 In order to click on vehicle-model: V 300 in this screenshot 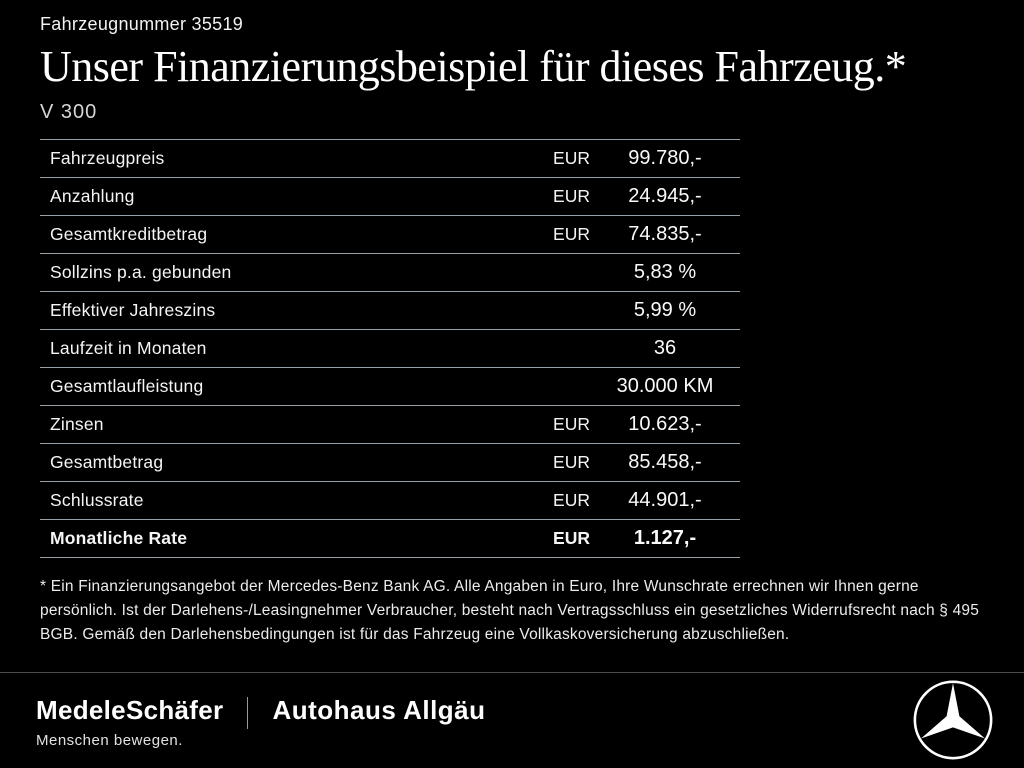, I will do `click(69, 112)`.